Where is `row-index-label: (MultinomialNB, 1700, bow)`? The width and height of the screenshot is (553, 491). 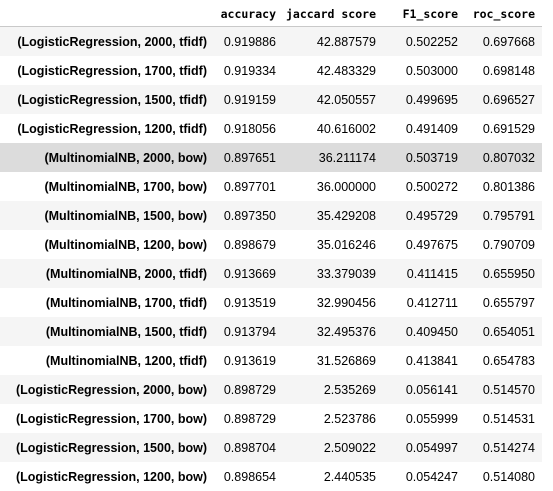 row-index-label: (MultinomialNB, 1700, bow) is located at coordinates (107, 186).